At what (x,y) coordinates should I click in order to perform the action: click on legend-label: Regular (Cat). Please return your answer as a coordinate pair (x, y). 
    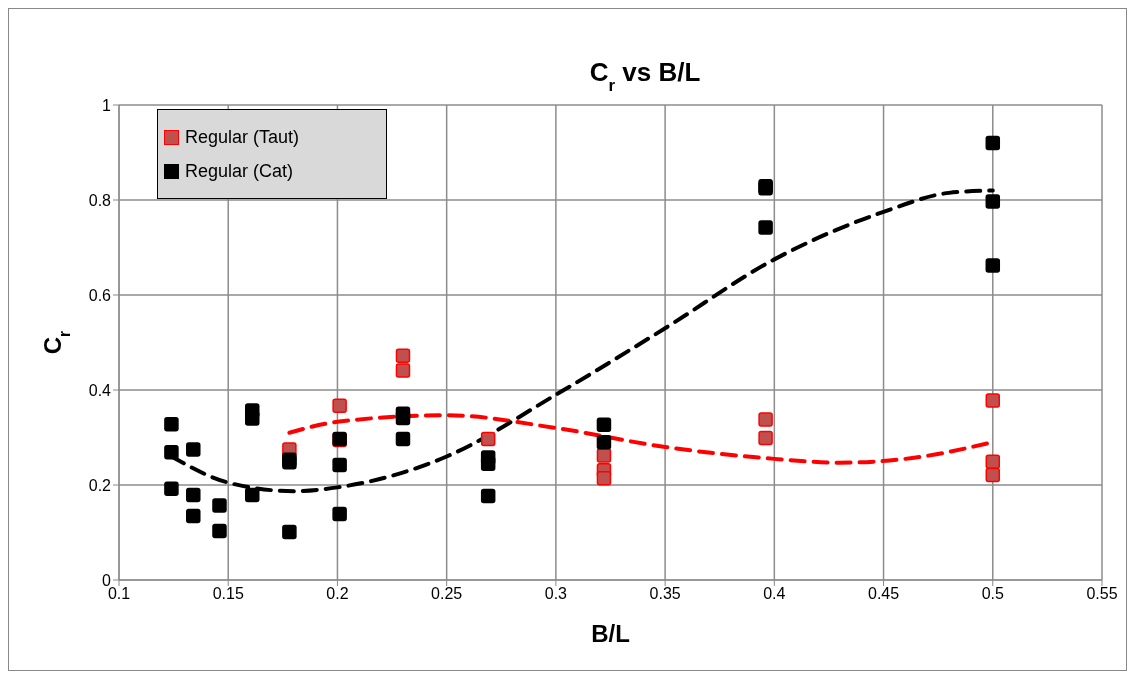
    Looking at the image, I should click on (239, 171).